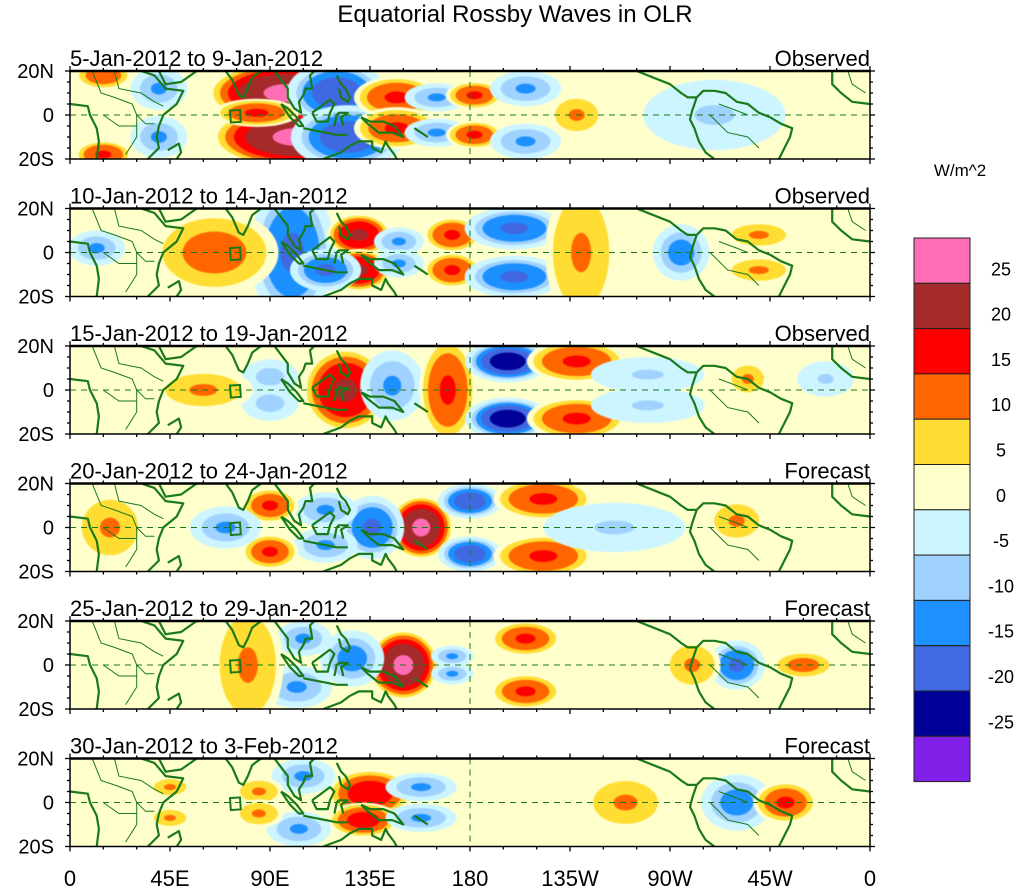 Image resolution: width=1021 pixels, height=890 pixels. What do you see at coordinates (960, 170) in the screenshot?
I see `colorbar-units: W/m^2` at bounding box center [960, 170].